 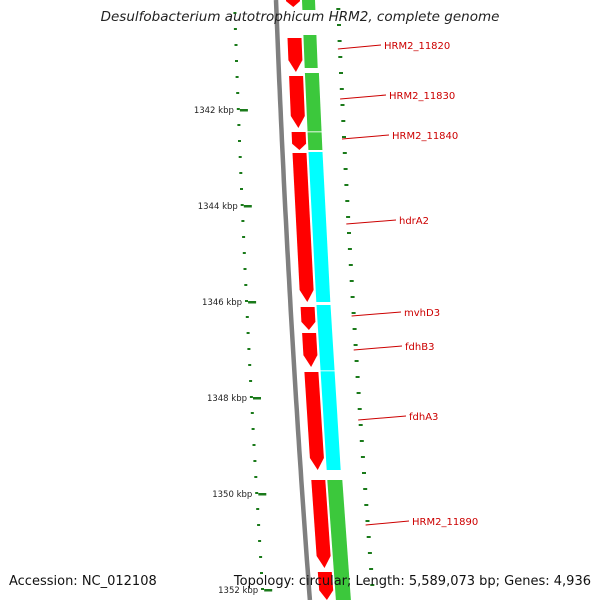 What do you see at coordinates (419, 347) in the screenshot?
I see `gene-label-fdhb3: fdhB3` at bounding box center [419, 347].